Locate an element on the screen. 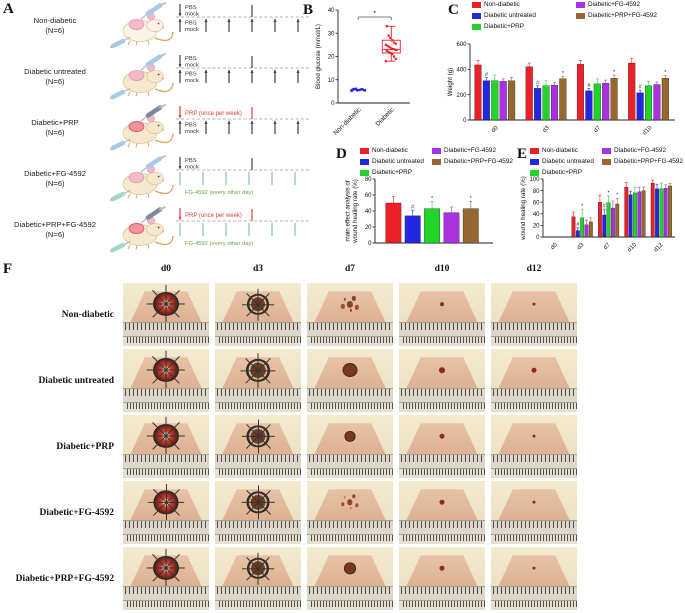  svg-text: d10 is located at coordinates (633, 248).